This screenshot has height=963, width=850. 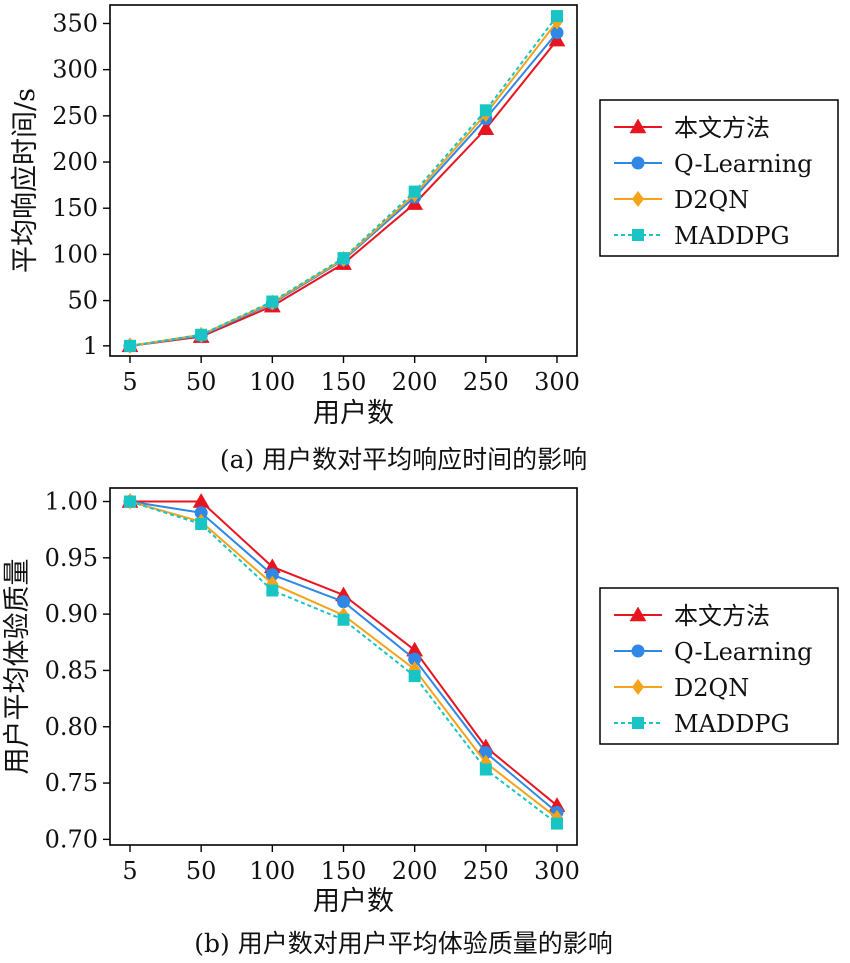 What do you see at coordinates (403, 459) in the screenshot?
I see `chart-caption: (a) 用户数对平均响应时间的影响` at bounding box center [403, 459].